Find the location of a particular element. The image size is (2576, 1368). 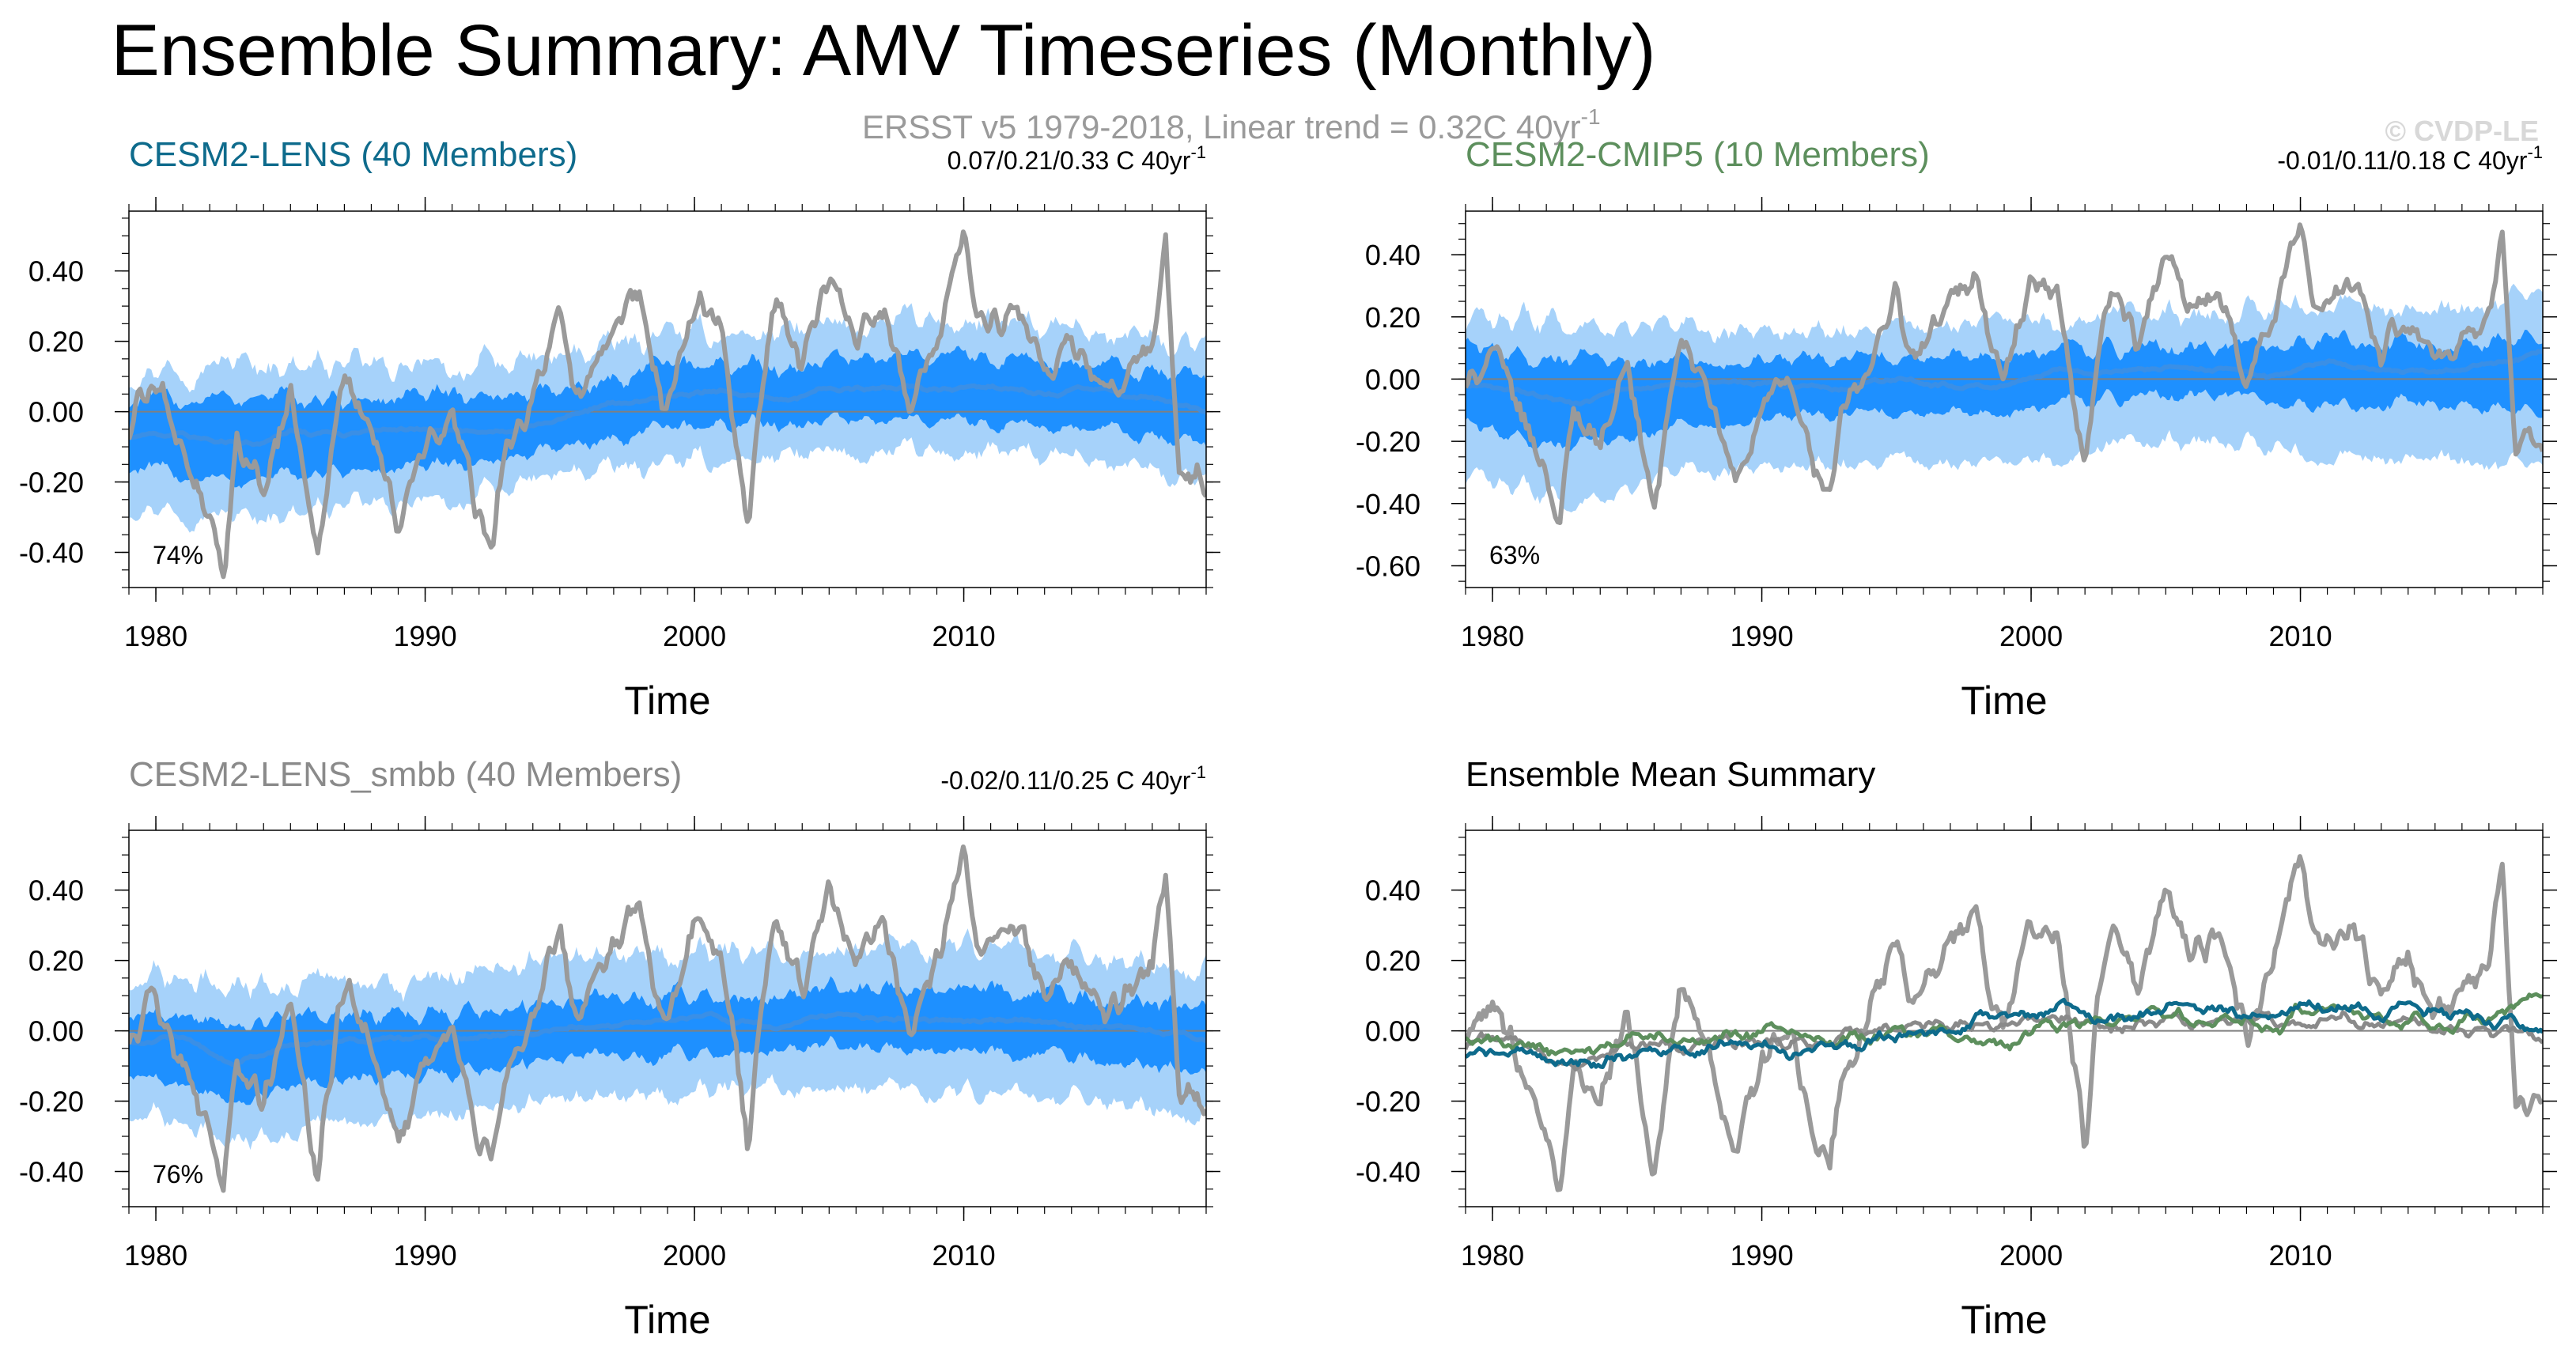

trend-label: -0.02/0.11/0.25 C 40yr-1 is located at coordinates (1073, 779).